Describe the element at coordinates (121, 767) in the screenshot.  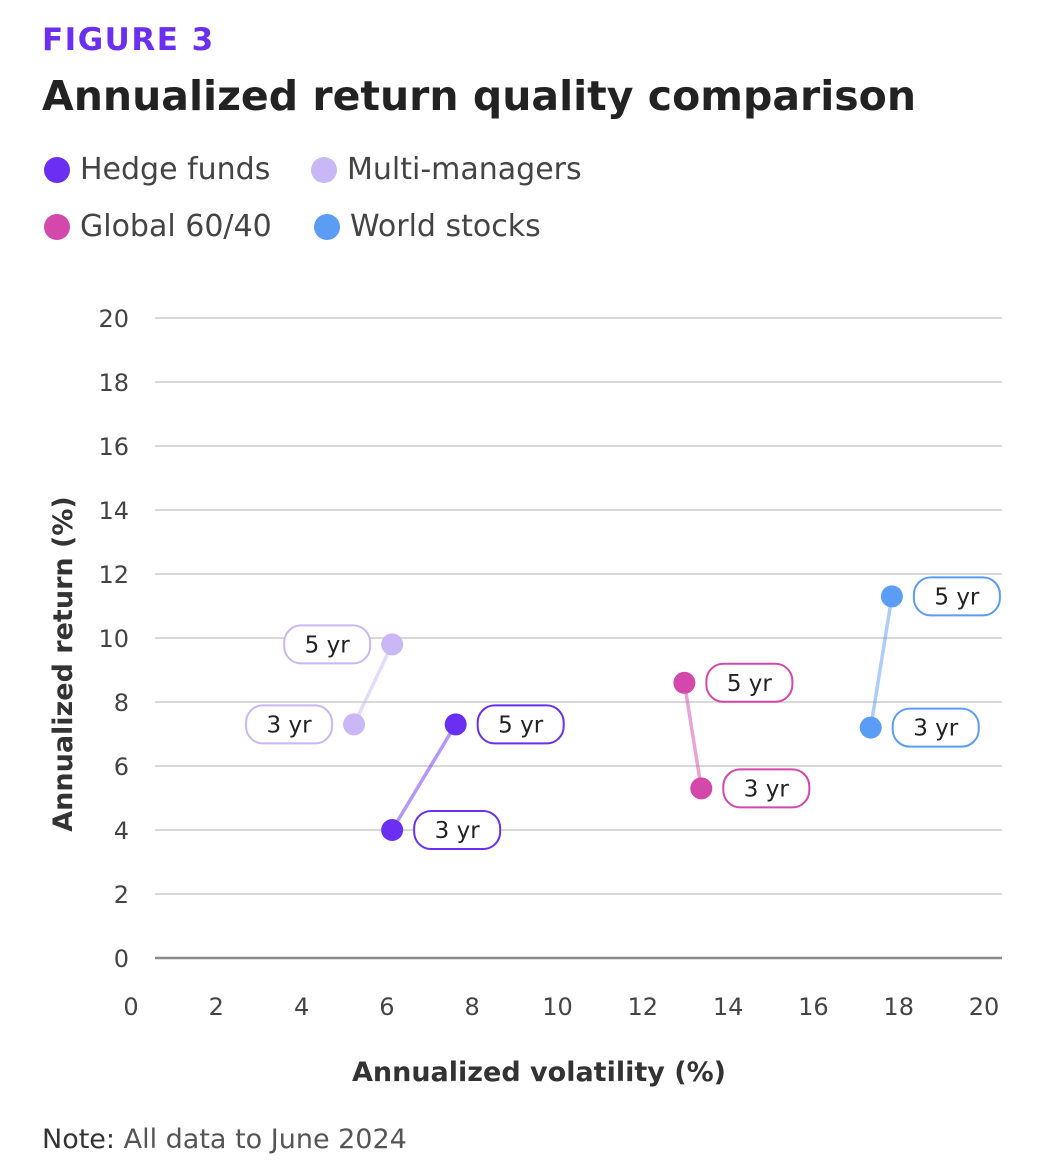
I see `y-tick-label: 6` at that location.